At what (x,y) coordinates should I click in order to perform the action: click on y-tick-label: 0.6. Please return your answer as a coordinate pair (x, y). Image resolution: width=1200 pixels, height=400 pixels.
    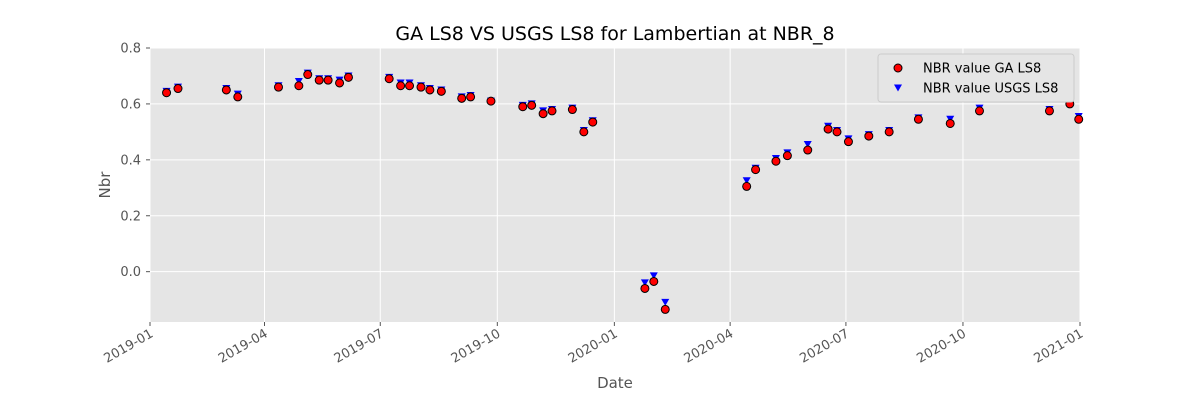
    Looking at the image, I should click on (130, 104).